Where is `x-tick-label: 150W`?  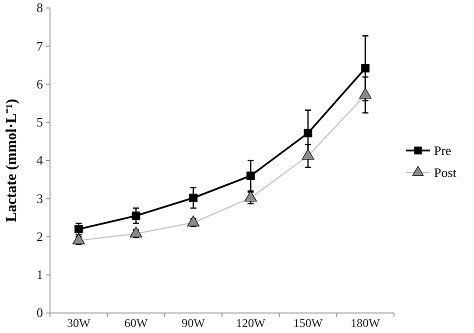 x-tick-label: 150W is located at coordinates (308, 323).